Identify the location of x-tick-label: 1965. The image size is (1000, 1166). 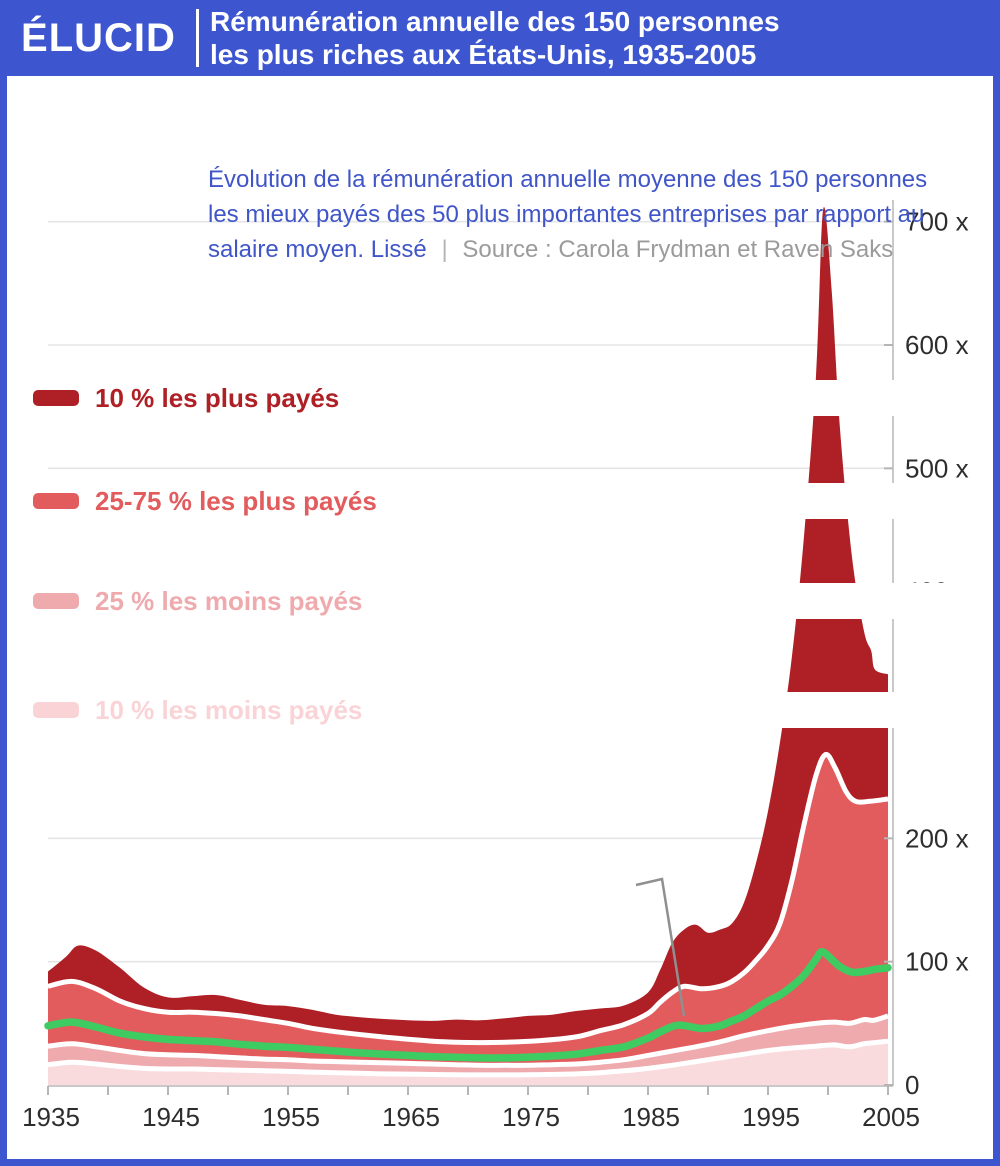
(411, 1117).